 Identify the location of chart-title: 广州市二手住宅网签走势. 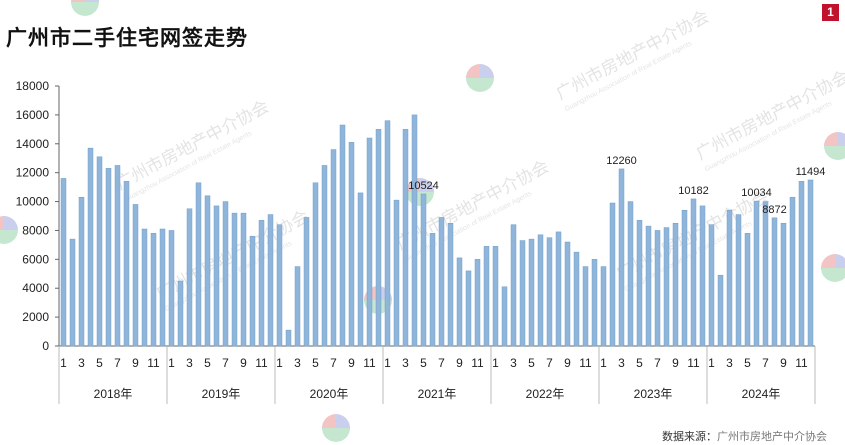
(127, 38).